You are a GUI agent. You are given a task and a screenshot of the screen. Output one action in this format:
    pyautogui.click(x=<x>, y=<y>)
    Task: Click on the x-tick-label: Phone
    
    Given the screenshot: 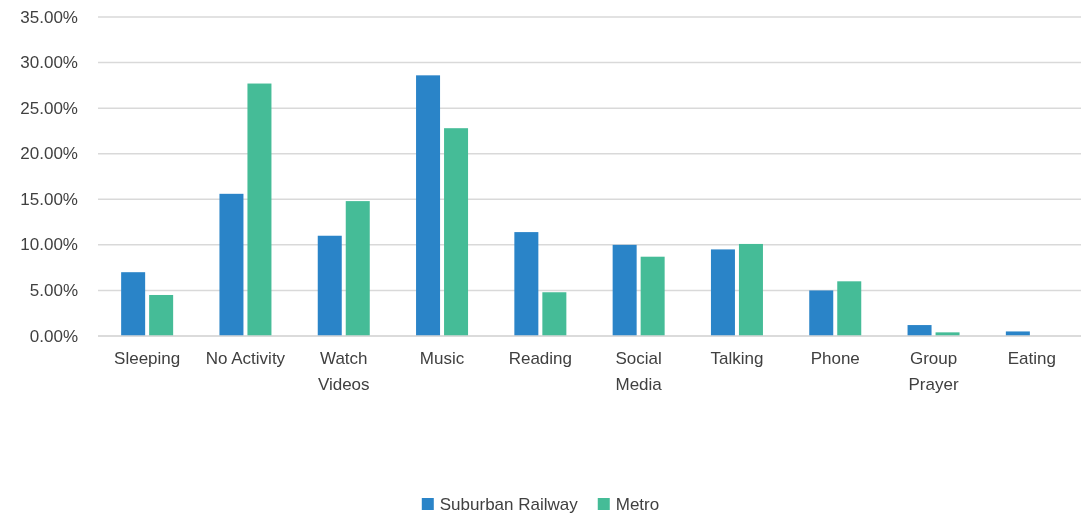 What is the action you would take?
    pyautogui.click(x=835, y=358)
    